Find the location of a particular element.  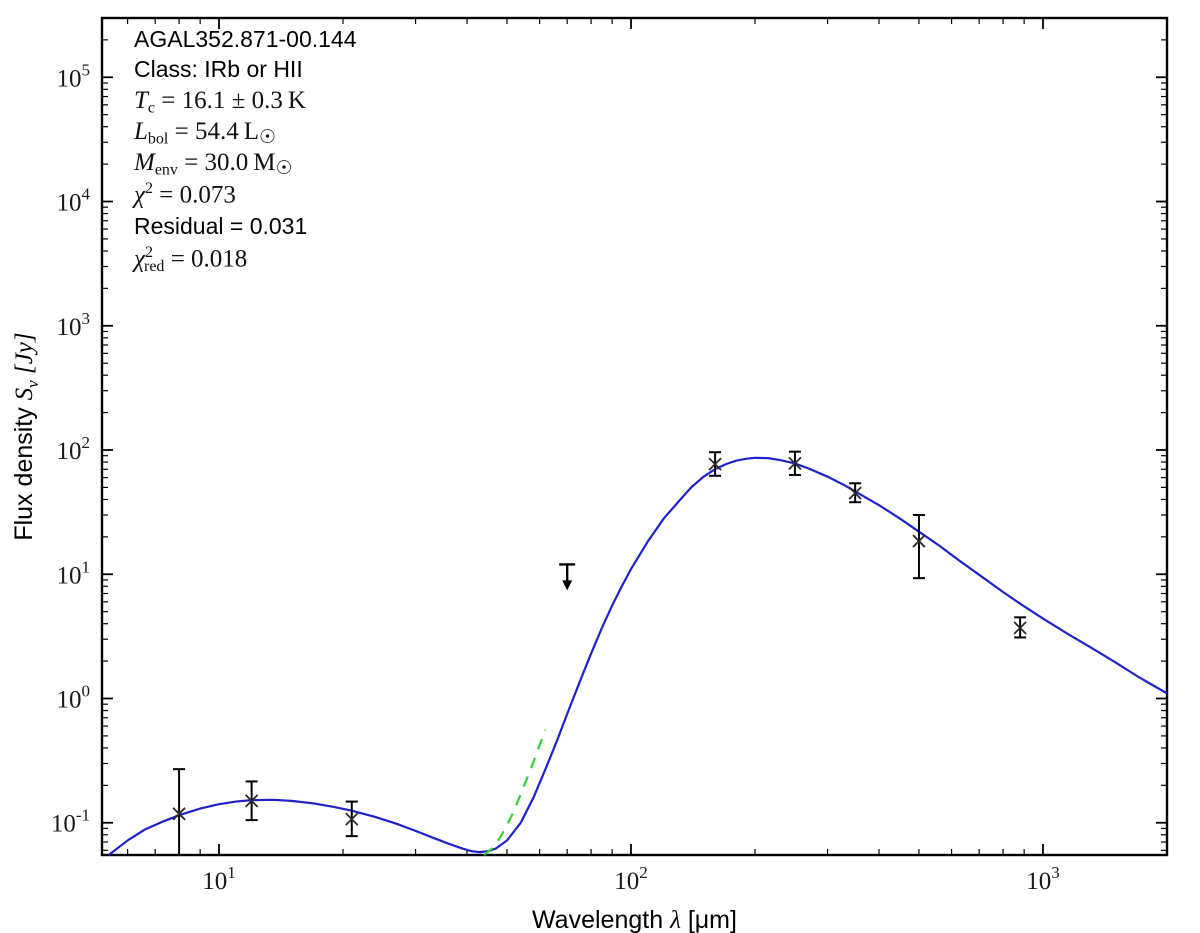

y-tick-label: 10⁰ is located at coordinates (74, 697).